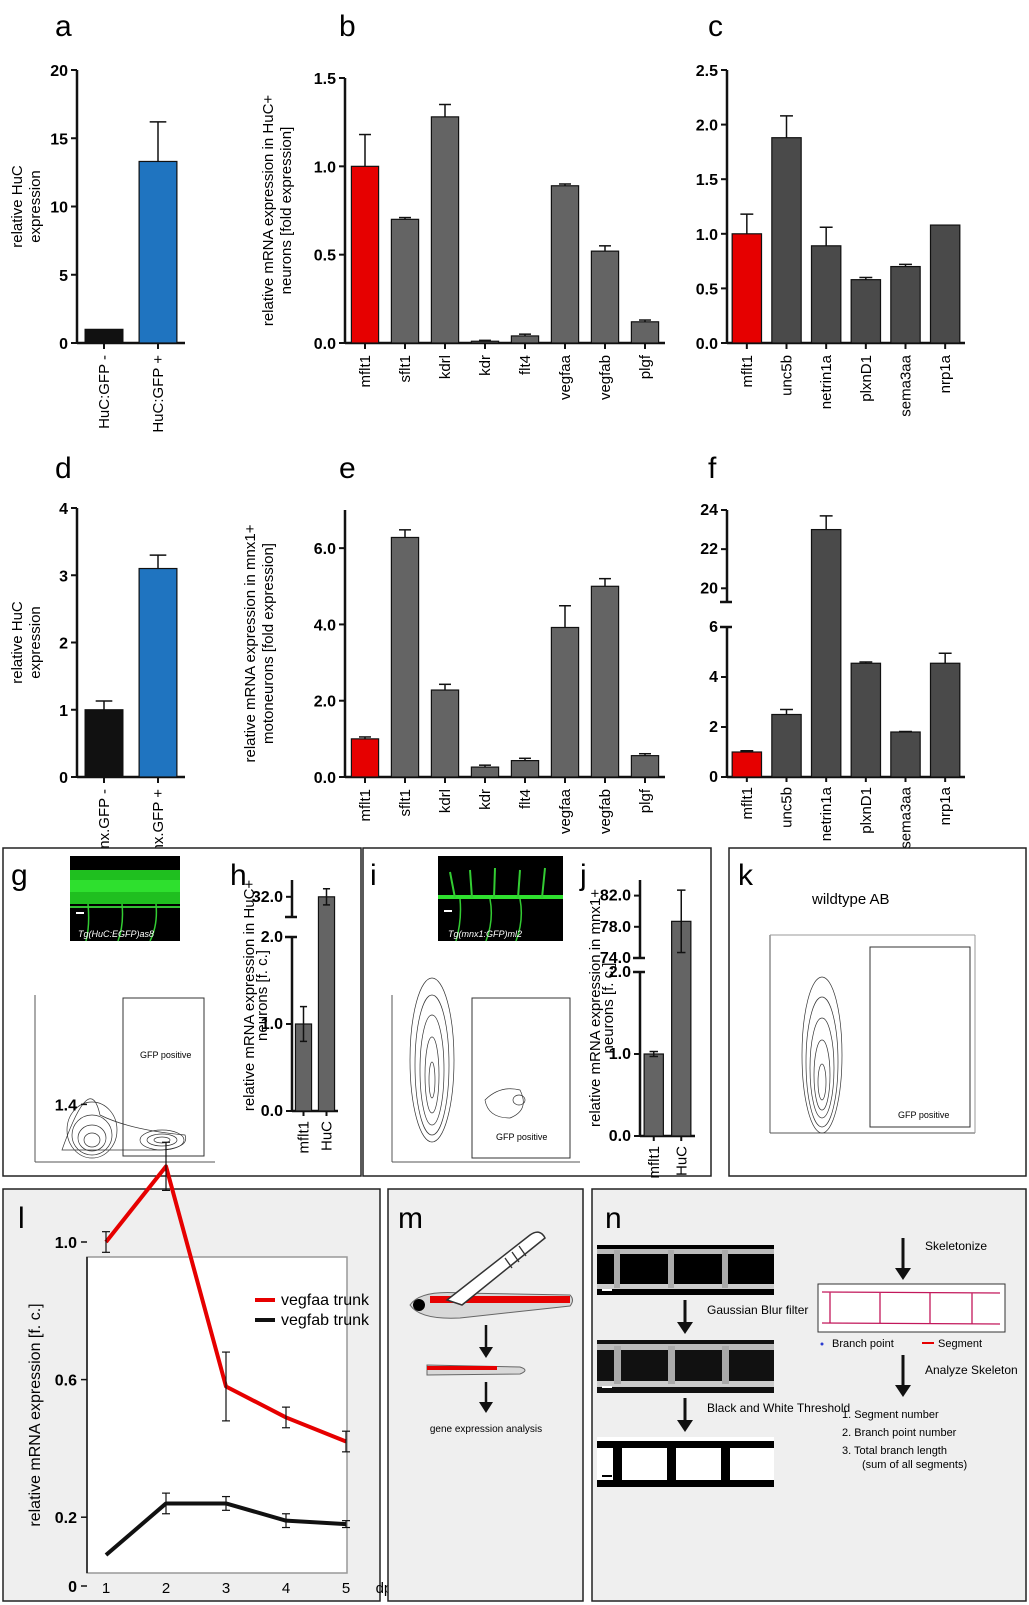 The width and height of the screenshot is (1029, 1605). I want to click on x-tick-label: nrp1a, so click(945, 805).